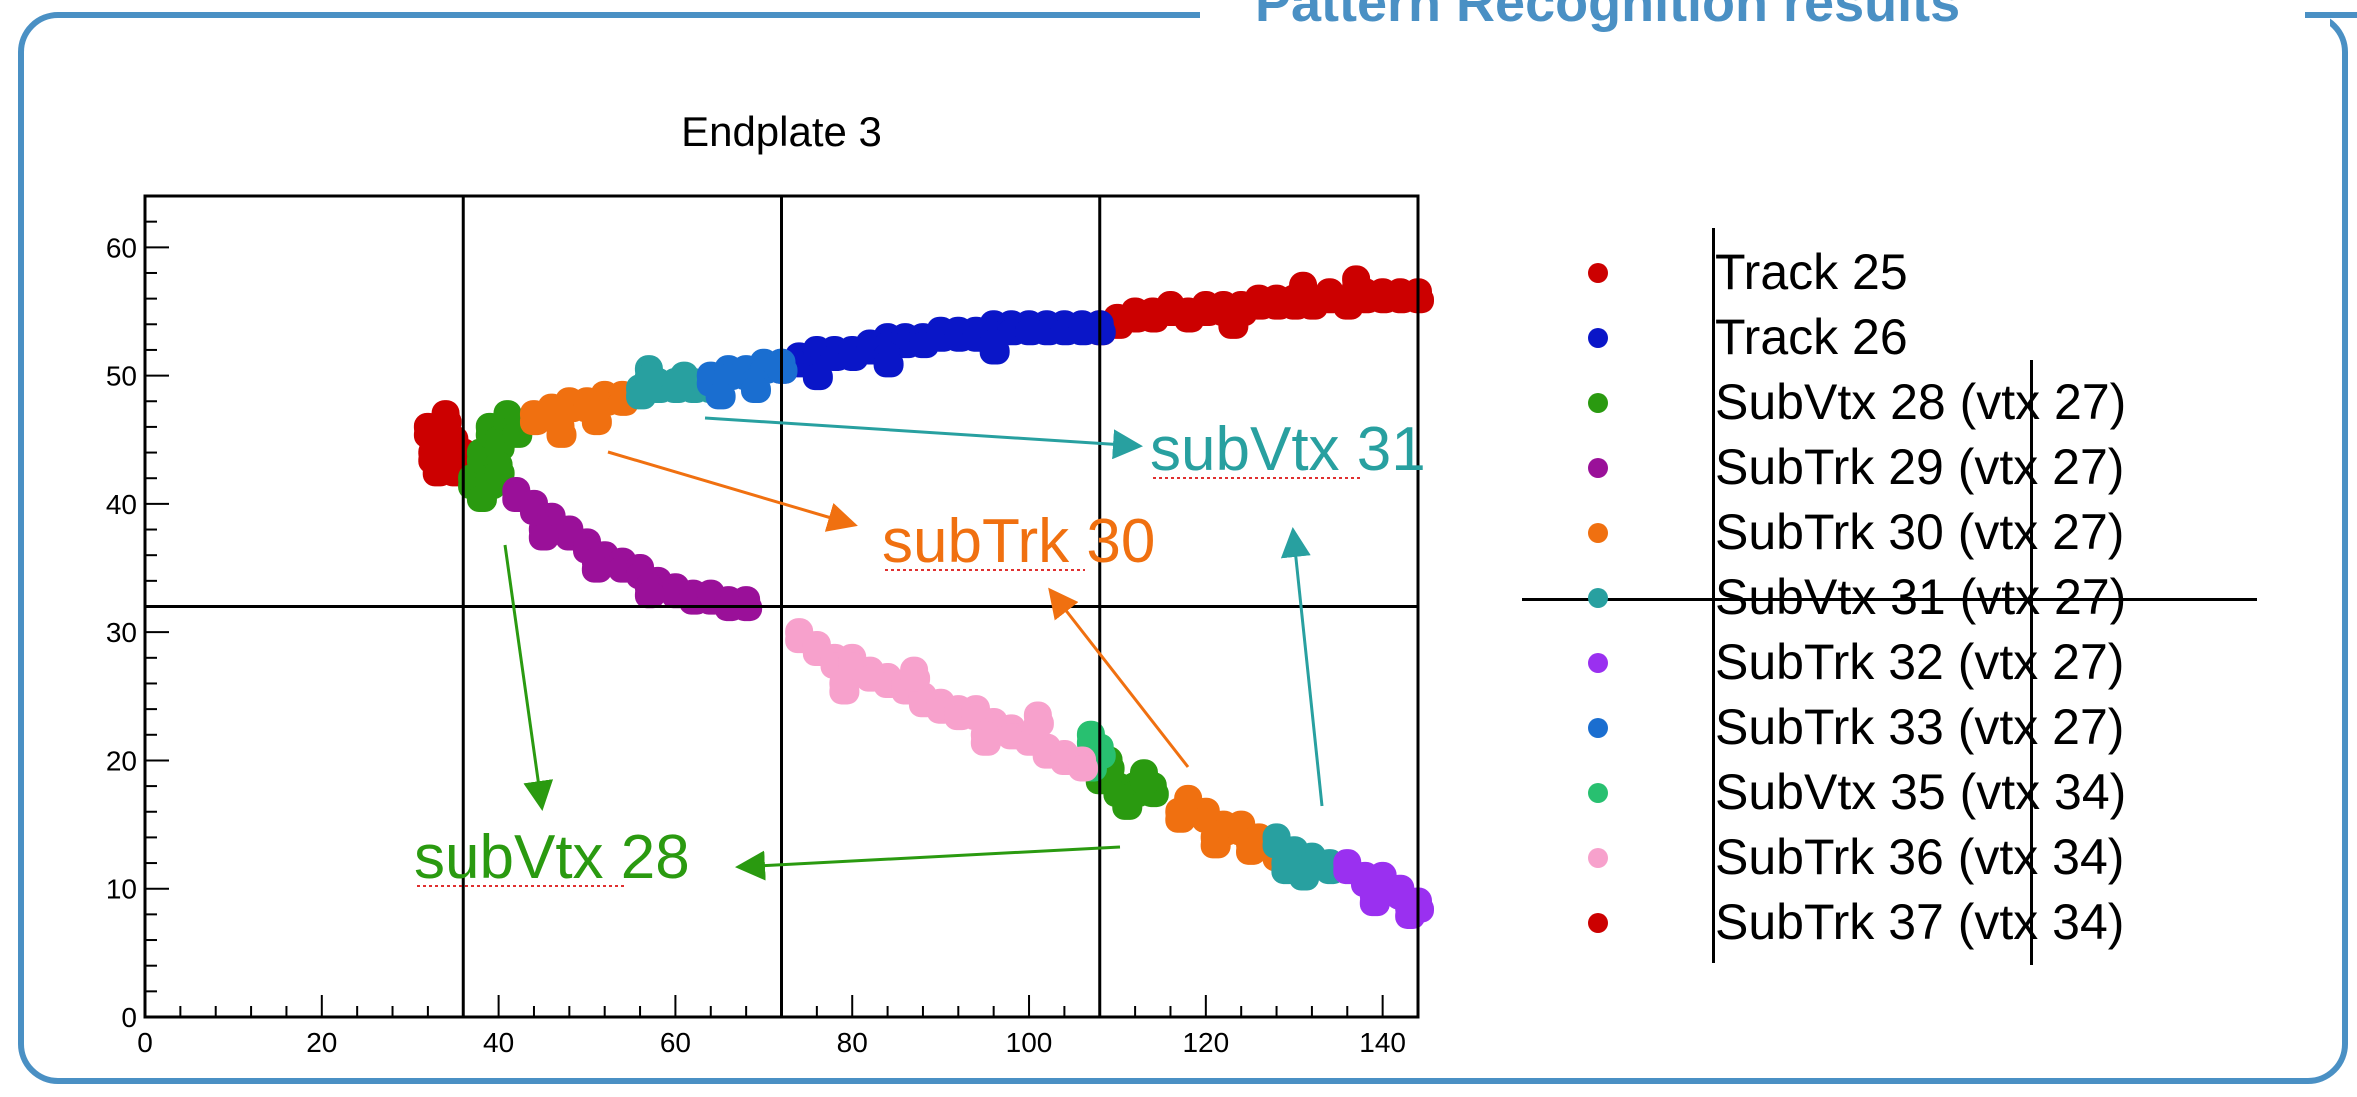  I want to click on y-tick-label: 50, so click(121, 376).